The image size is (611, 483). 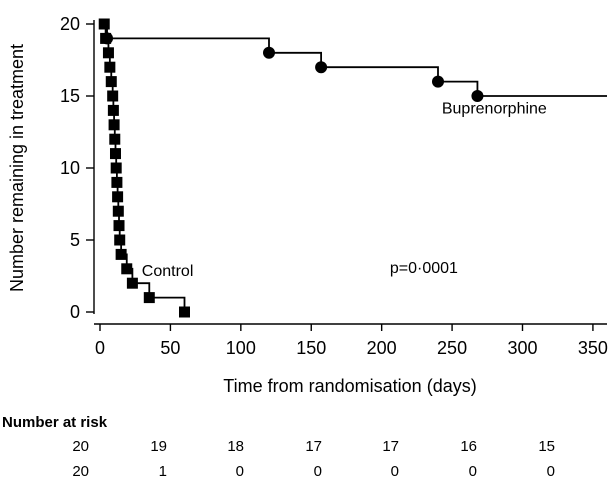 What do you see at coordinates (452, 348) in the screenshot?
I see `x-tick-label: 250` at bounding box center [452, 348].